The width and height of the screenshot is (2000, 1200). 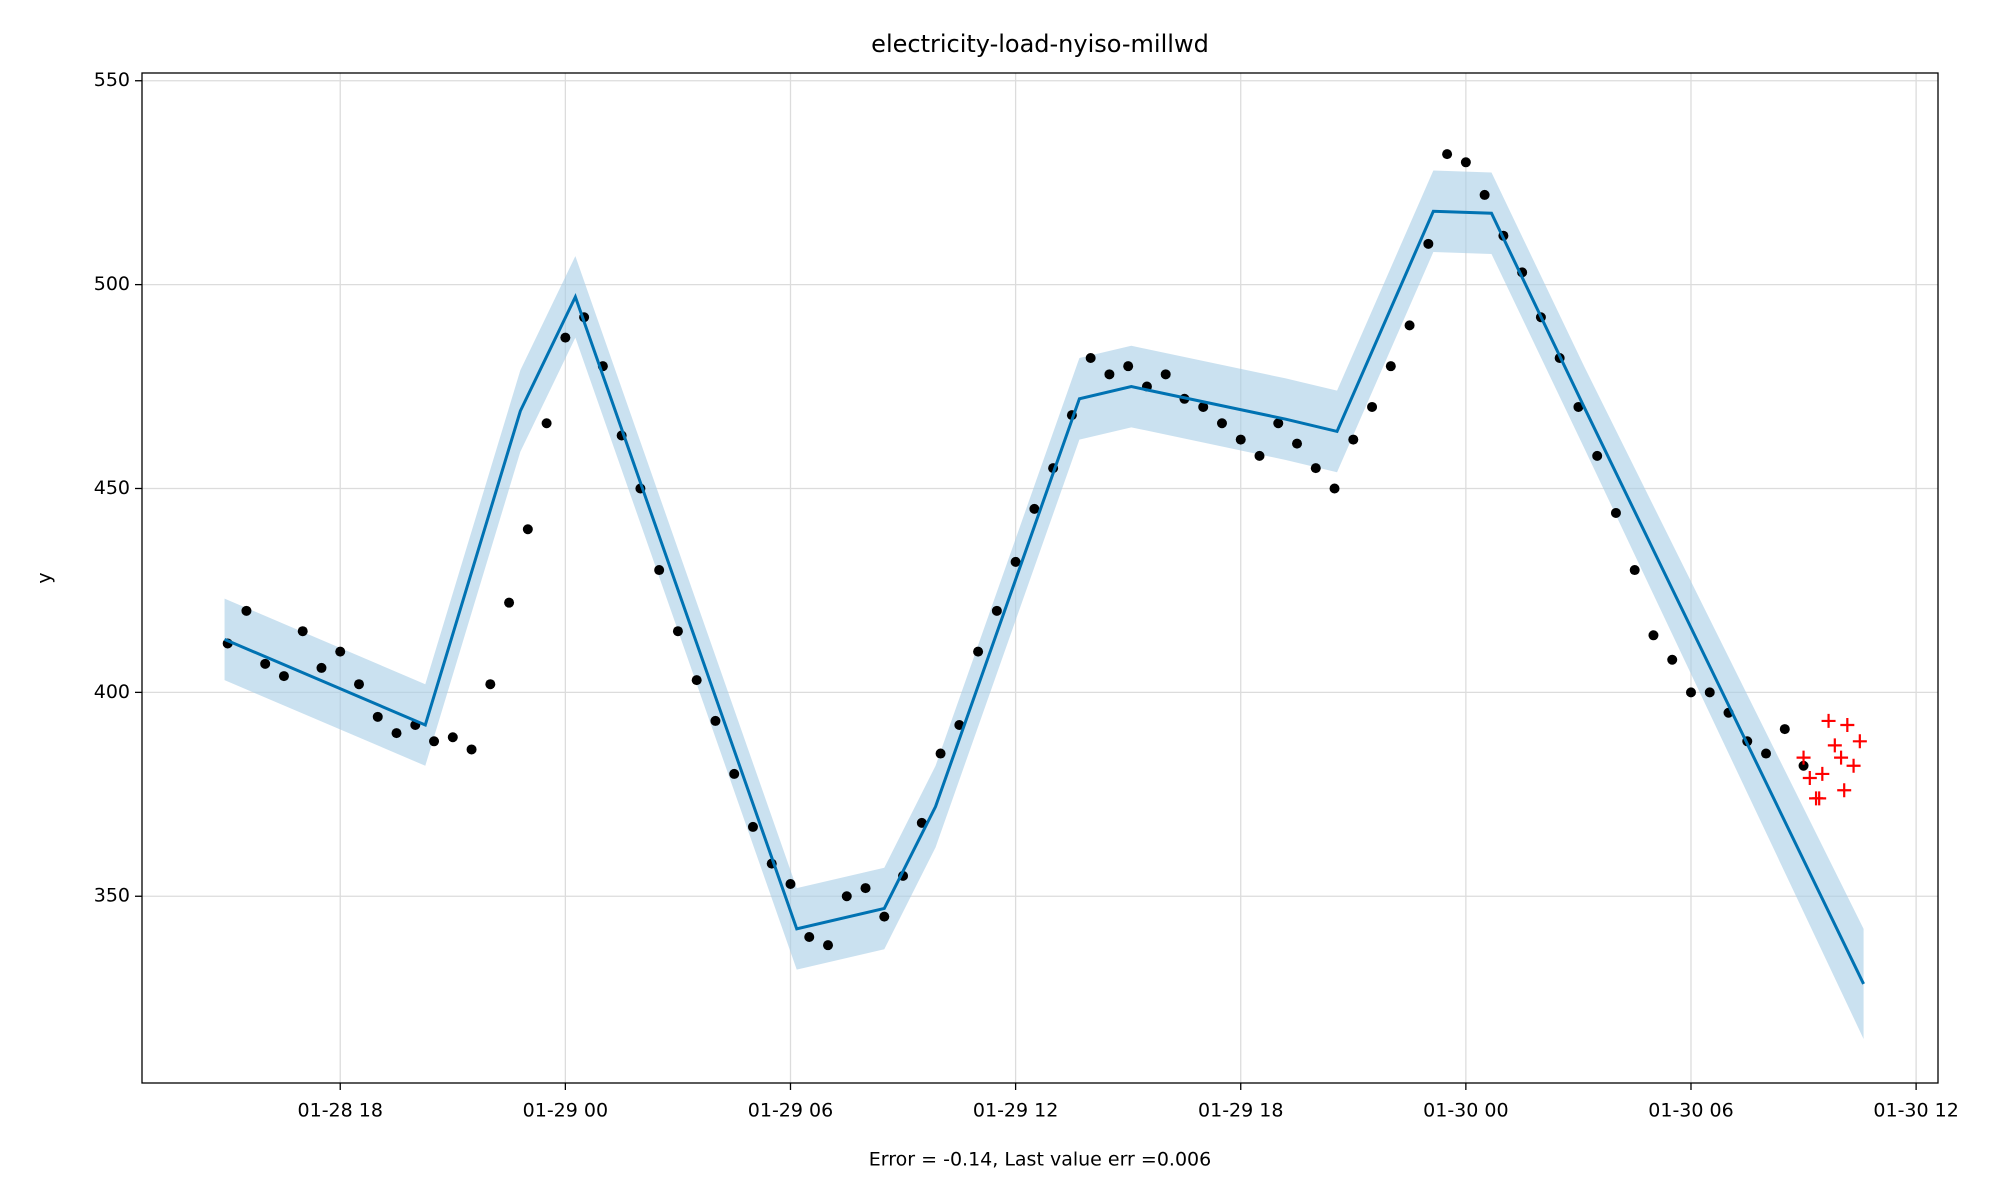 What do you see at coordinates (790, 1111) in the screenshot?
I see `x-tick-label: 01-29 06` at bounding box center [790, 1111].